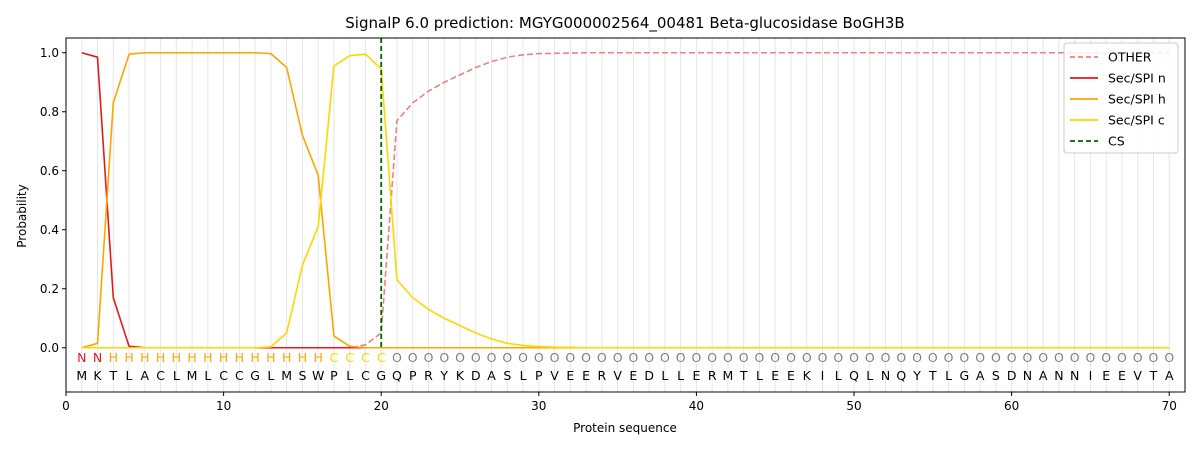 The width and height of the screenshot is (1200, 450). Describe the element at coordinates (49, 112) in the screenshot. I see `y-tick-label: 0.8` at that location.